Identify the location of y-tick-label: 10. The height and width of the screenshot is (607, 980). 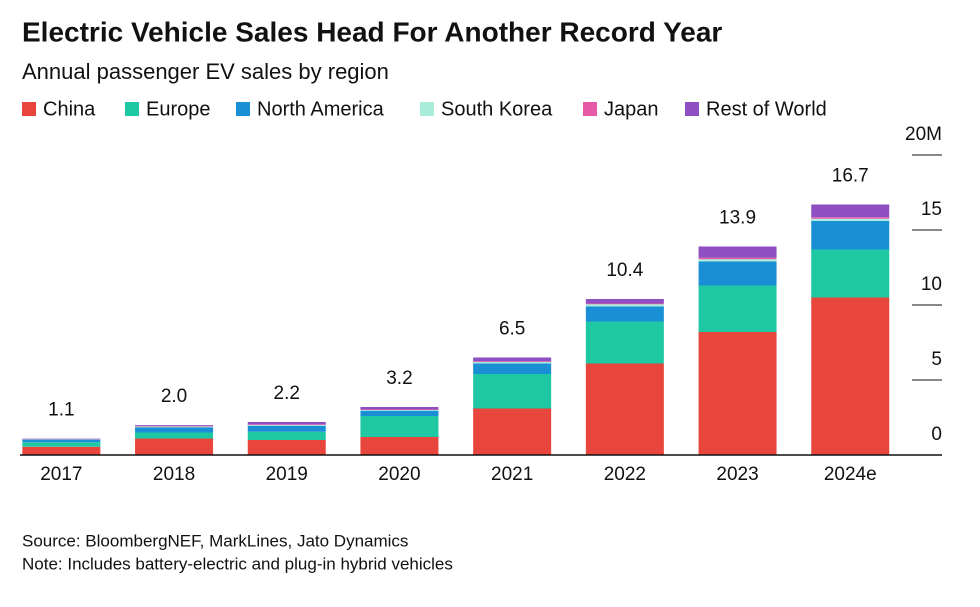
(931, 284).